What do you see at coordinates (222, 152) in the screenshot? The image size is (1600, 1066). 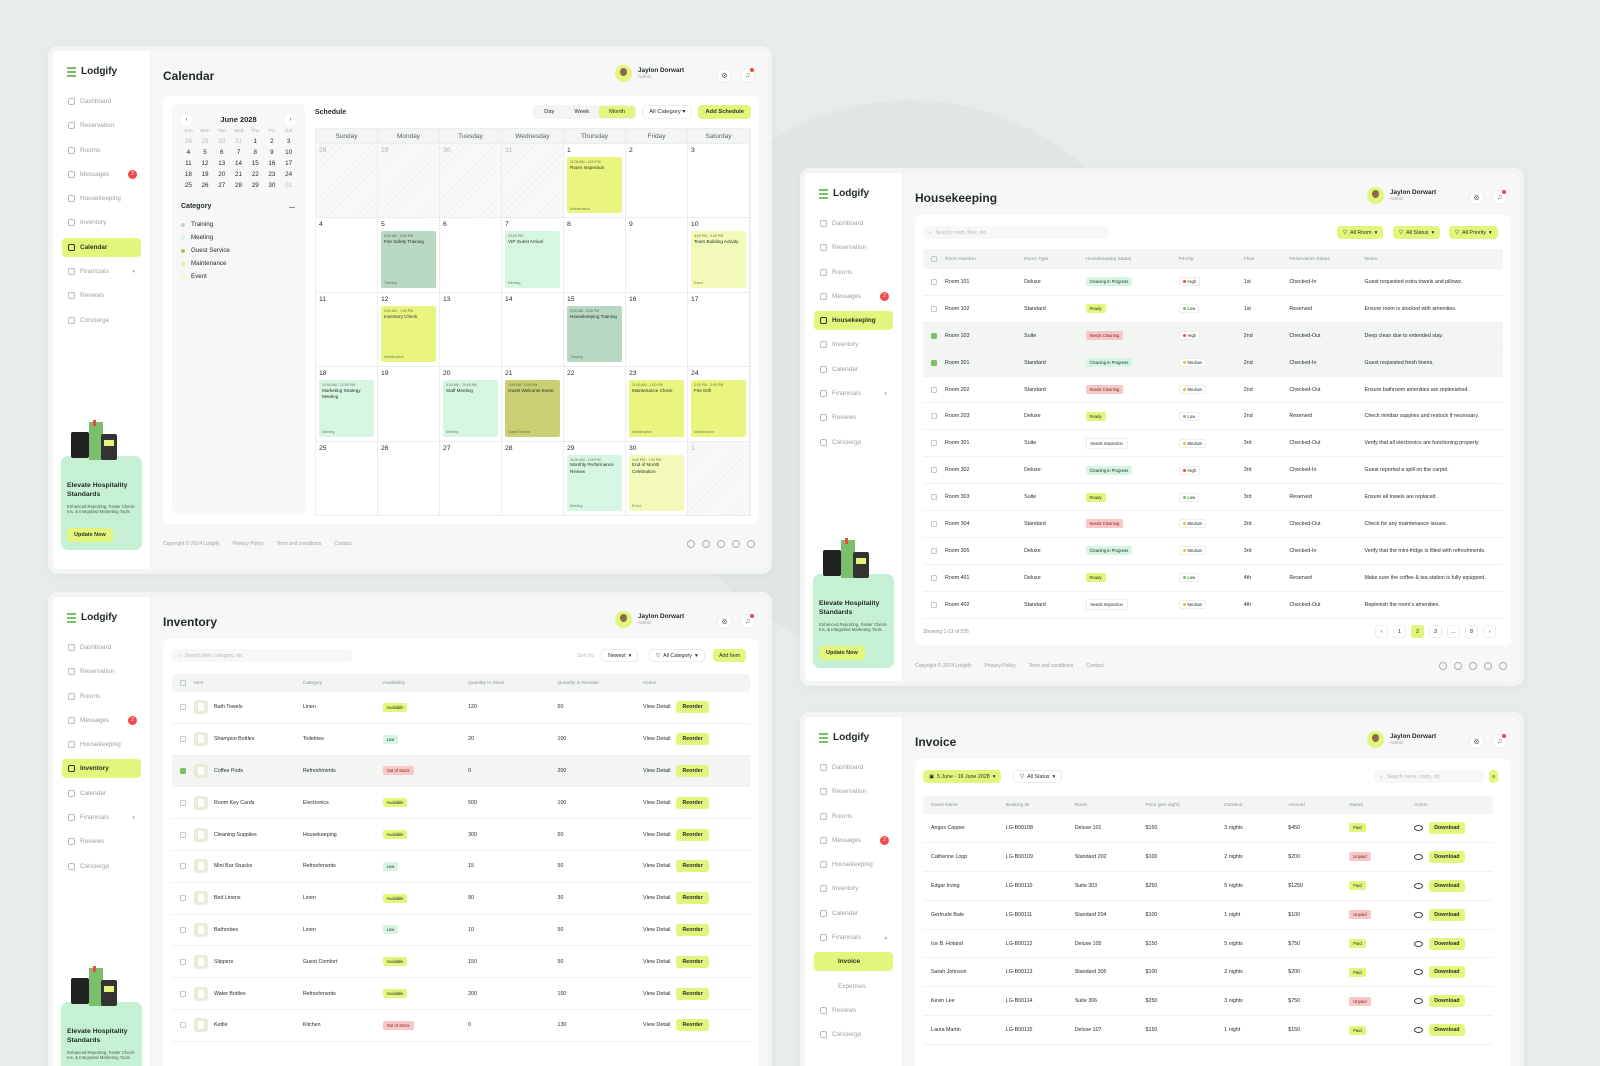 I see `mini-day: 6` at bounding box center [222, 152].